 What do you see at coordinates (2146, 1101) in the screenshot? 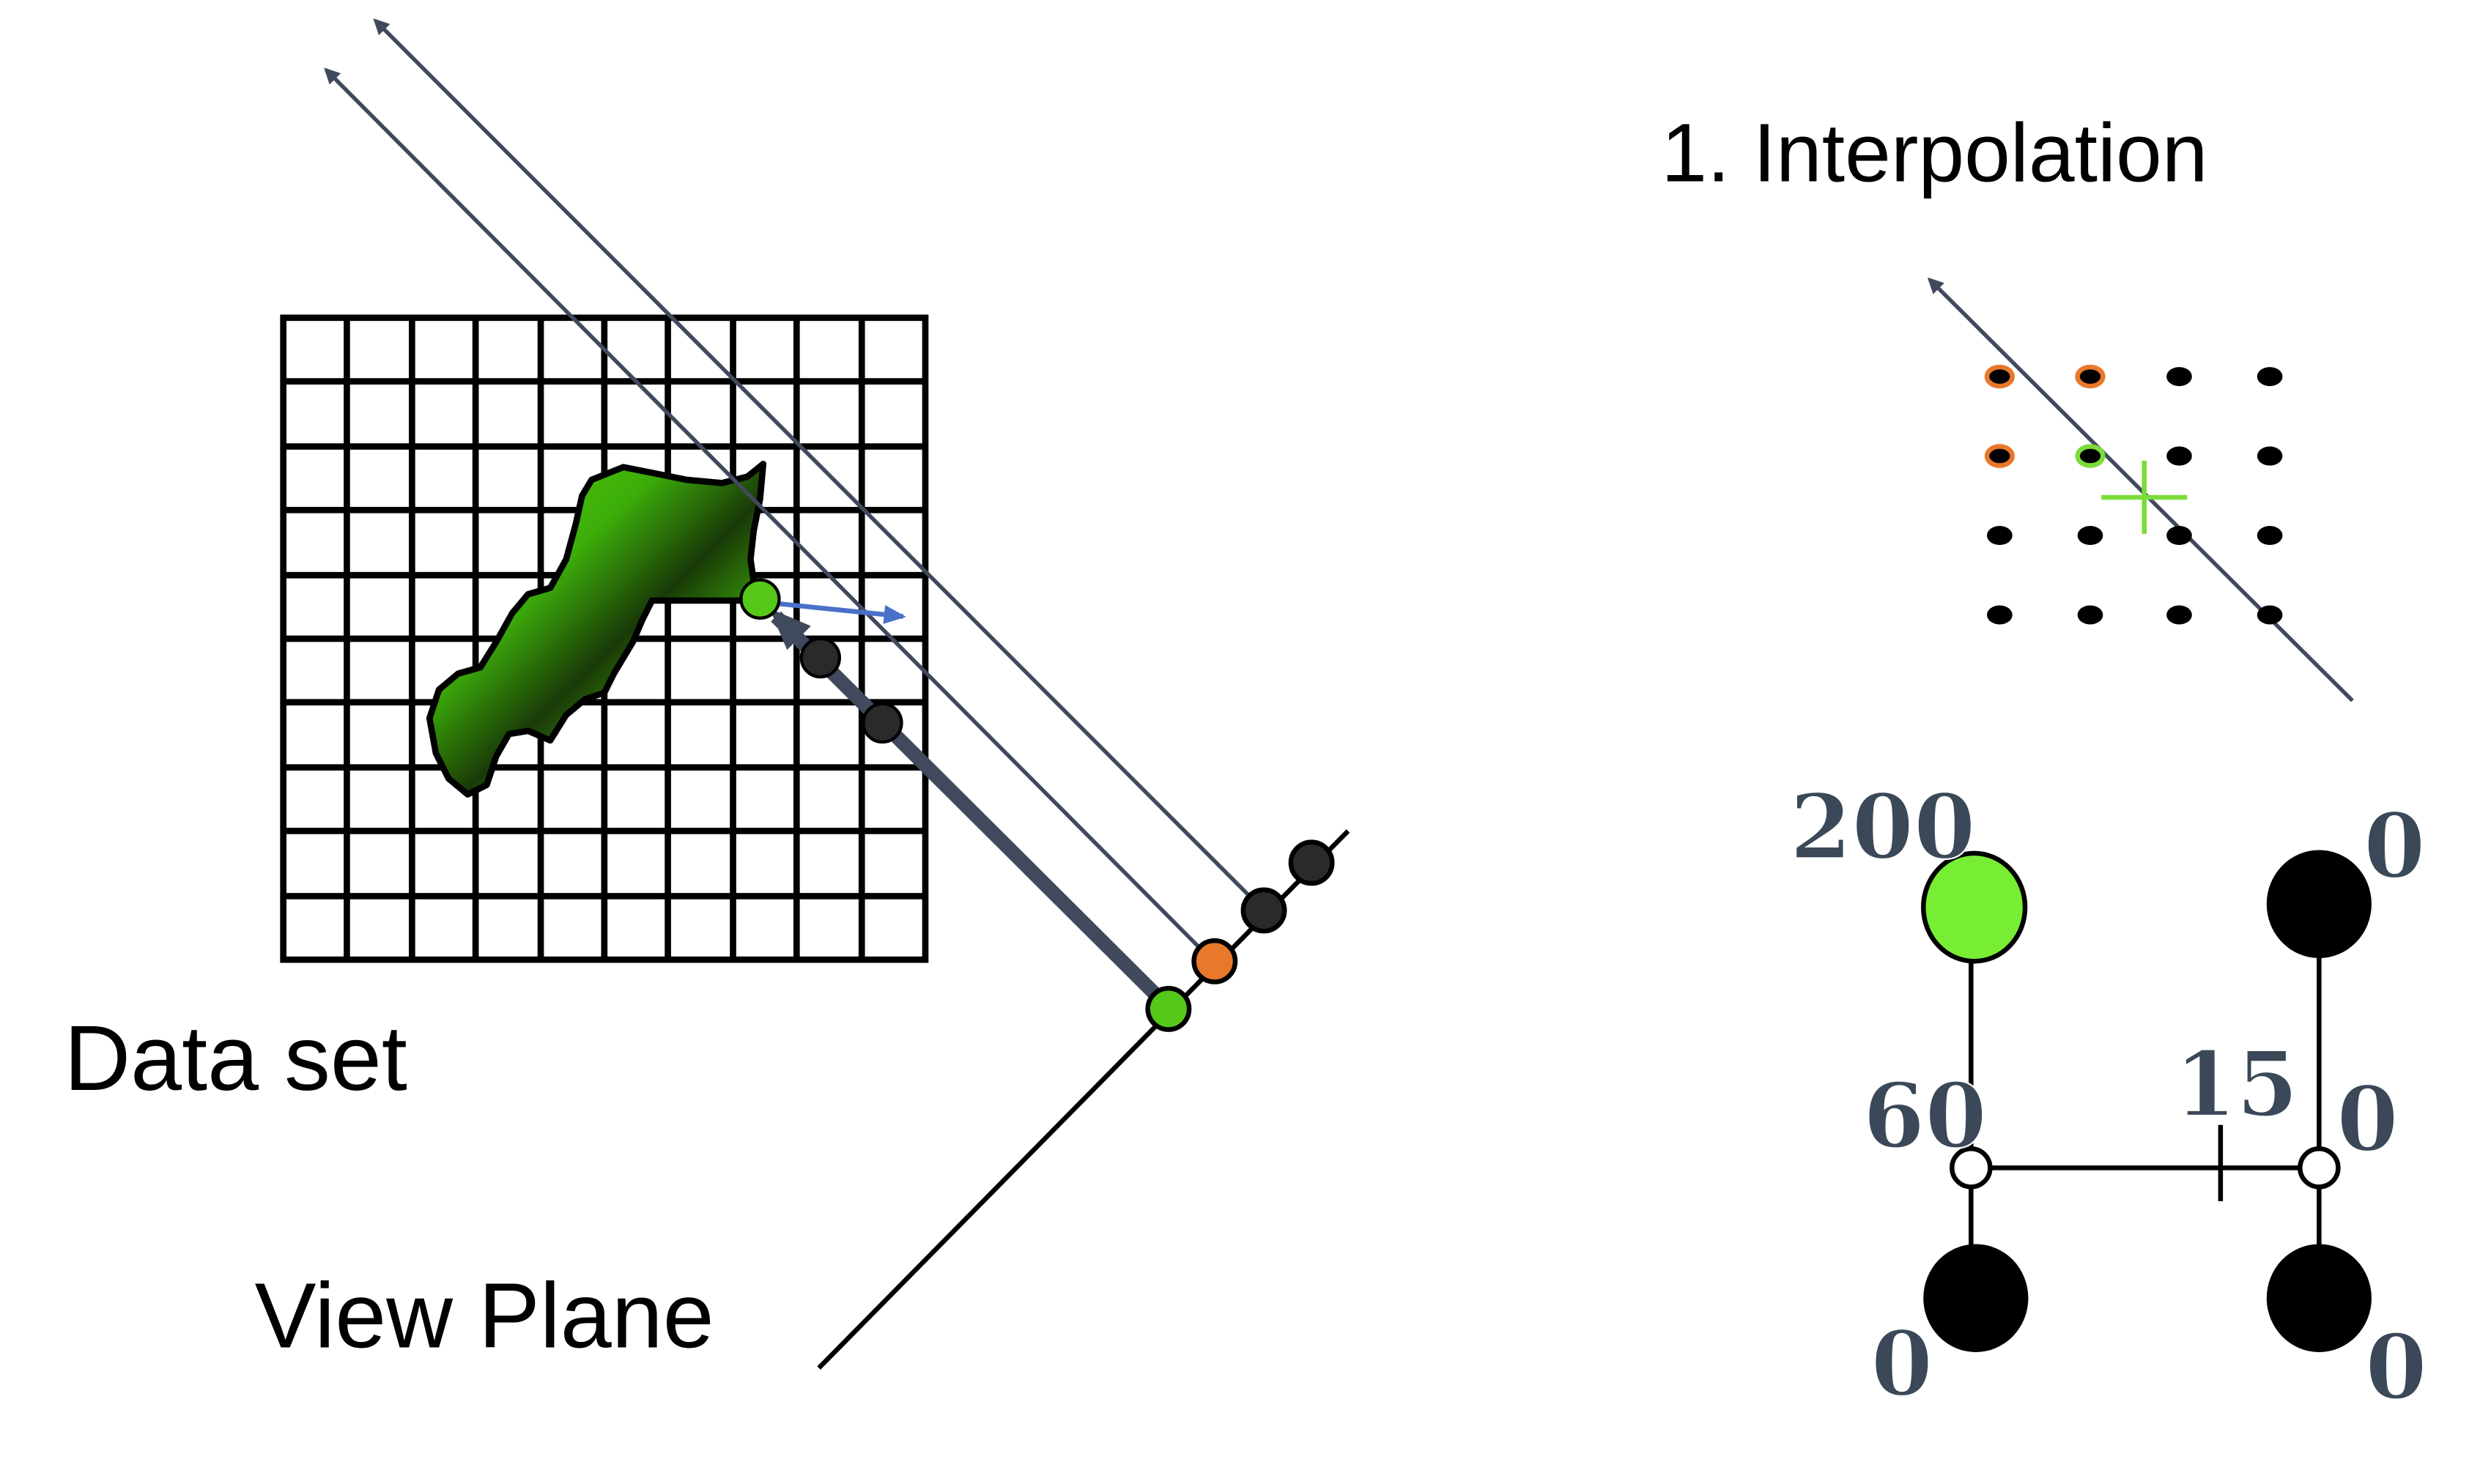
I see `bilinear-diagram` at bounding box center [2146, 1101].